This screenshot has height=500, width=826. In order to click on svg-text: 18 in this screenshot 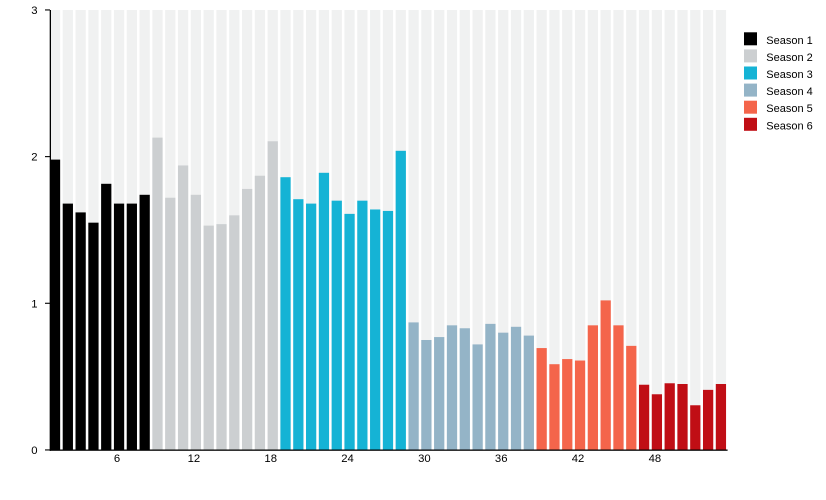, I will do `click(270, 459)`.